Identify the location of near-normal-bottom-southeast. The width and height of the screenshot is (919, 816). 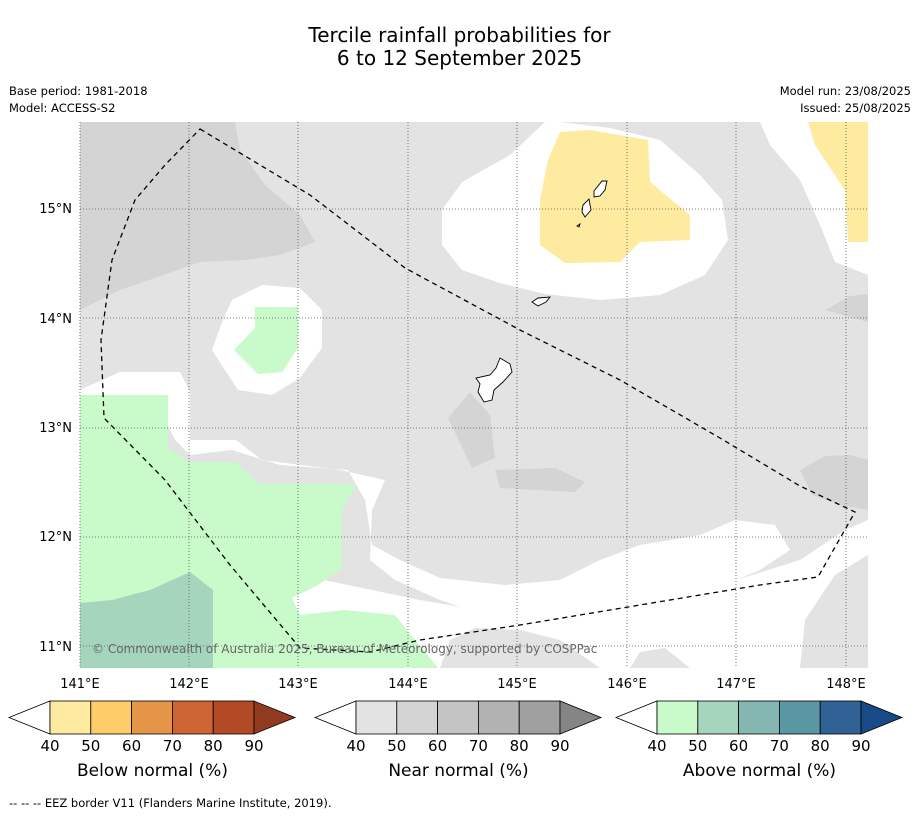
(834, 611).